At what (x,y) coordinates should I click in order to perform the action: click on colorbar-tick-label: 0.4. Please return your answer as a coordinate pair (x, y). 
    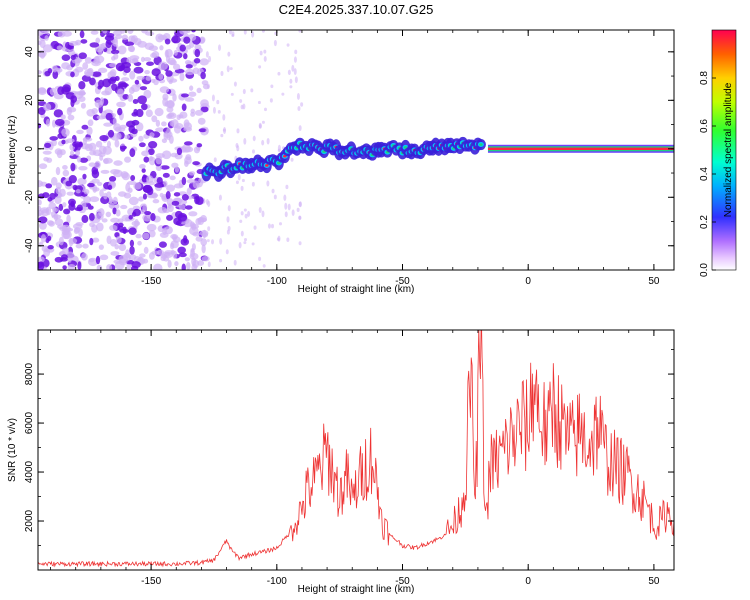
    Looking at the image, I should click on (704, 174).